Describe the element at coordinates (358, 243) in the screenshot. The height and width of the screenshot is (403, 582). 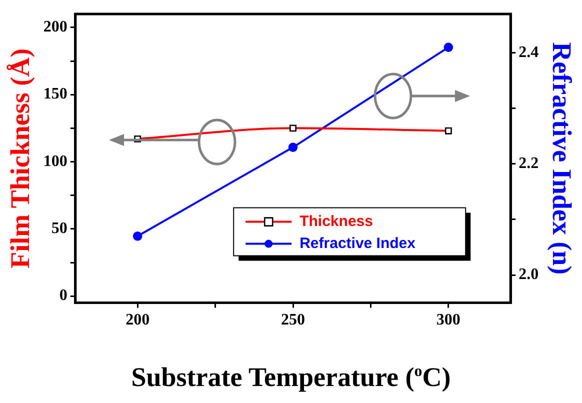
I see `legend-label: Refractive Index` at that location.